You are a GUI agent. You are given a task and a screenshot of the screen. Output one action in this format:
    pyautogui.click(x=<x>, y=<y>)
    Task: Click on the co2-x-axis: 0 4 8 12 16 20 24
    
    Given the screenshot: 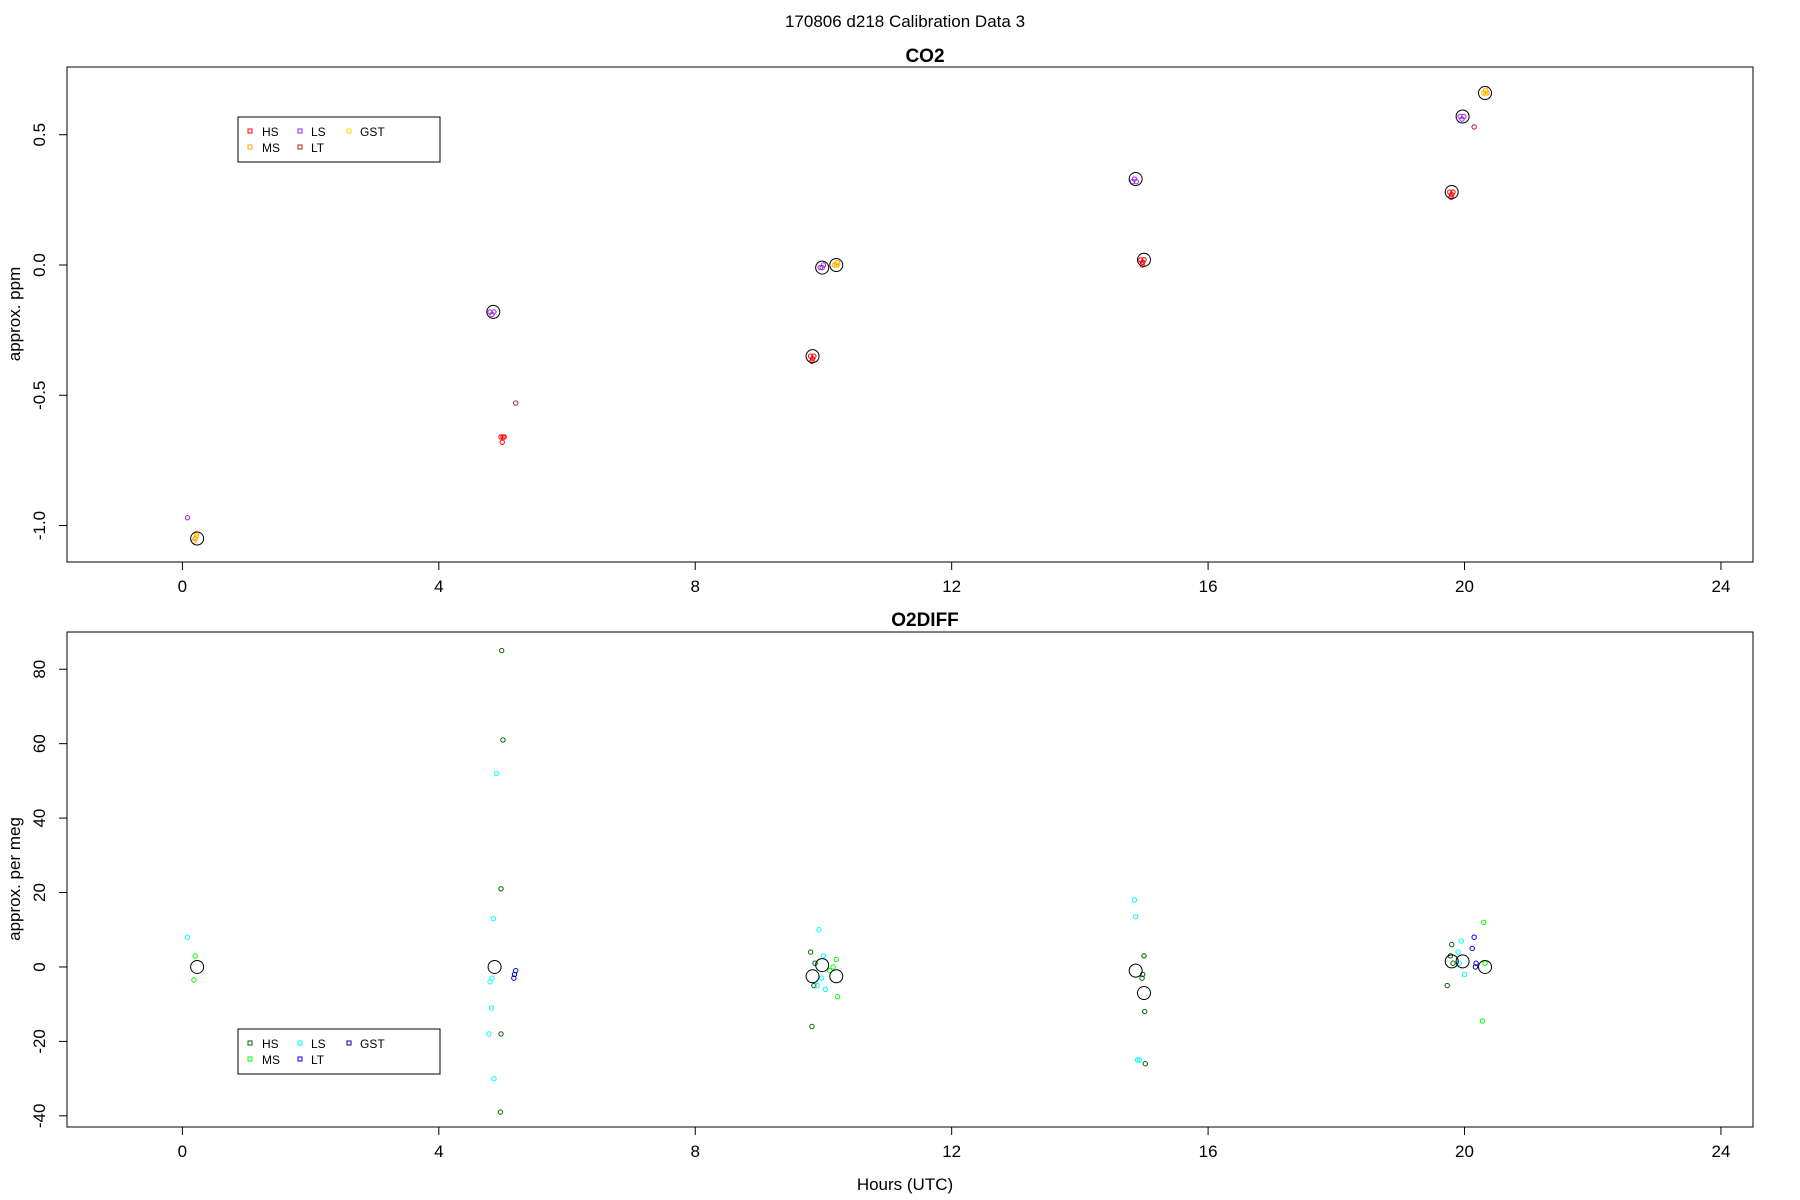 What is the action you would take?
    pyautogui.click(x=954, y=579)
    